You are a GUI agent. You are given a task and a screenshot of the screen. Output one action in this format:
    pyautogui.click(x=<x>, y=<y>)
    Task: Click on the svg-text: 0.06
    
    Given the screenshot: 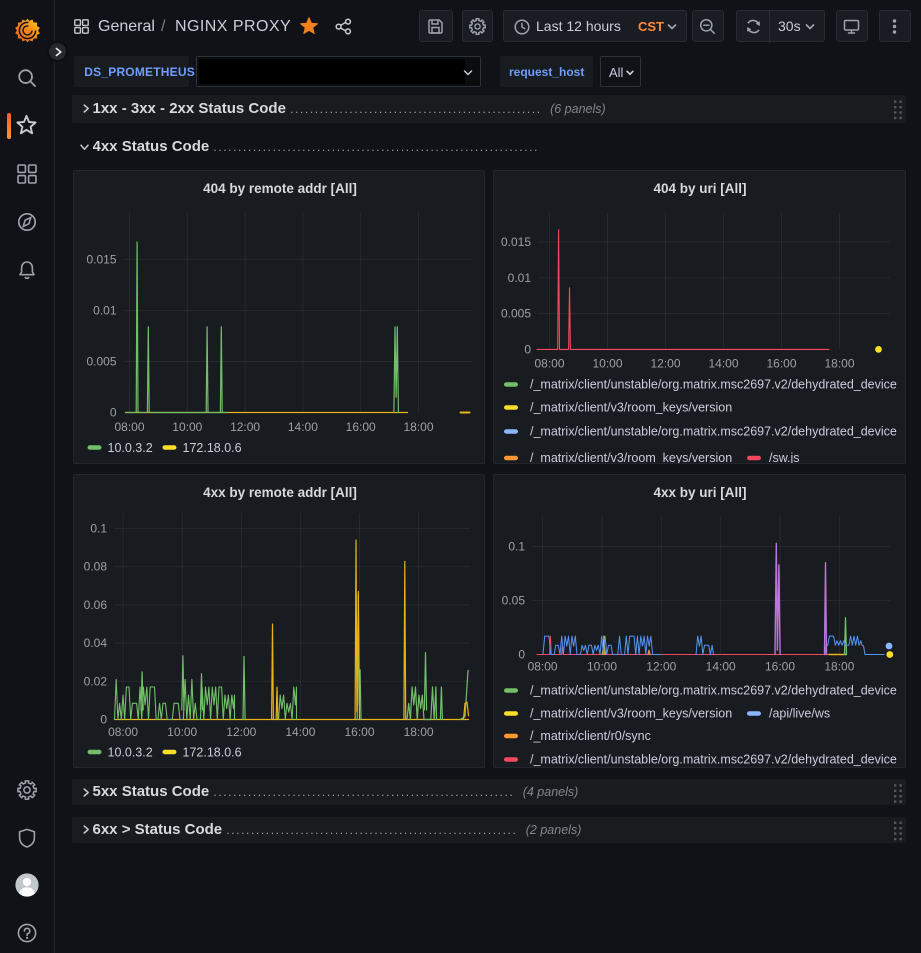 What is the action you would take?
    pyautogui.click(x=95, y=604)
    